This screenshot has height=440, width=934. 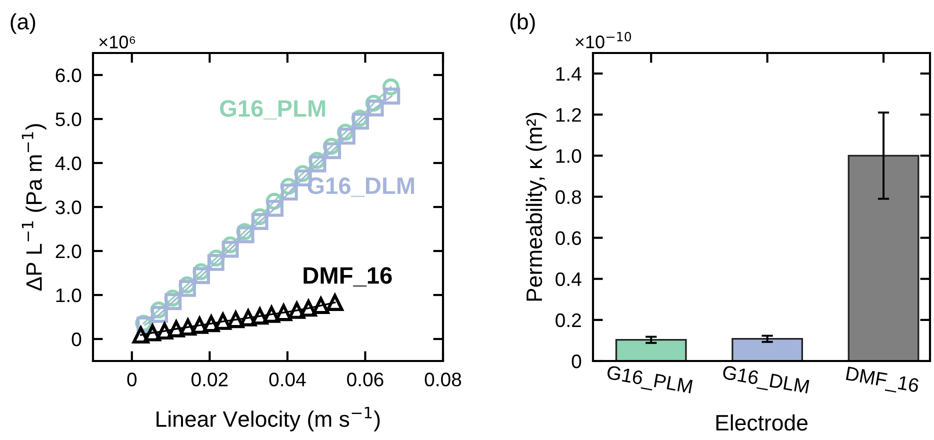 I want to click on x-tick-label: DMF_16, so click(x=882, y=381).